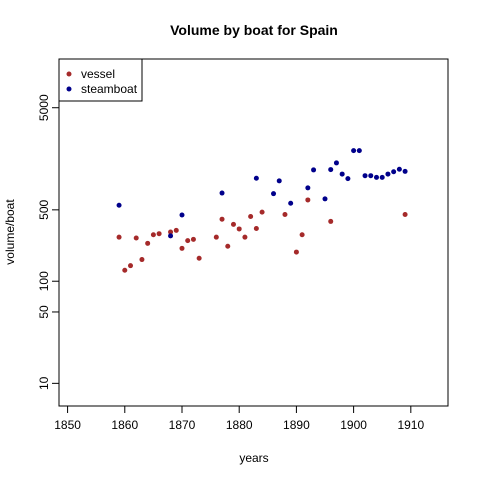 The image size is (480, 480). Describe the element at coordinates (182, 425) in the screenshot. I see `x-tick-label: 1870` at that location.